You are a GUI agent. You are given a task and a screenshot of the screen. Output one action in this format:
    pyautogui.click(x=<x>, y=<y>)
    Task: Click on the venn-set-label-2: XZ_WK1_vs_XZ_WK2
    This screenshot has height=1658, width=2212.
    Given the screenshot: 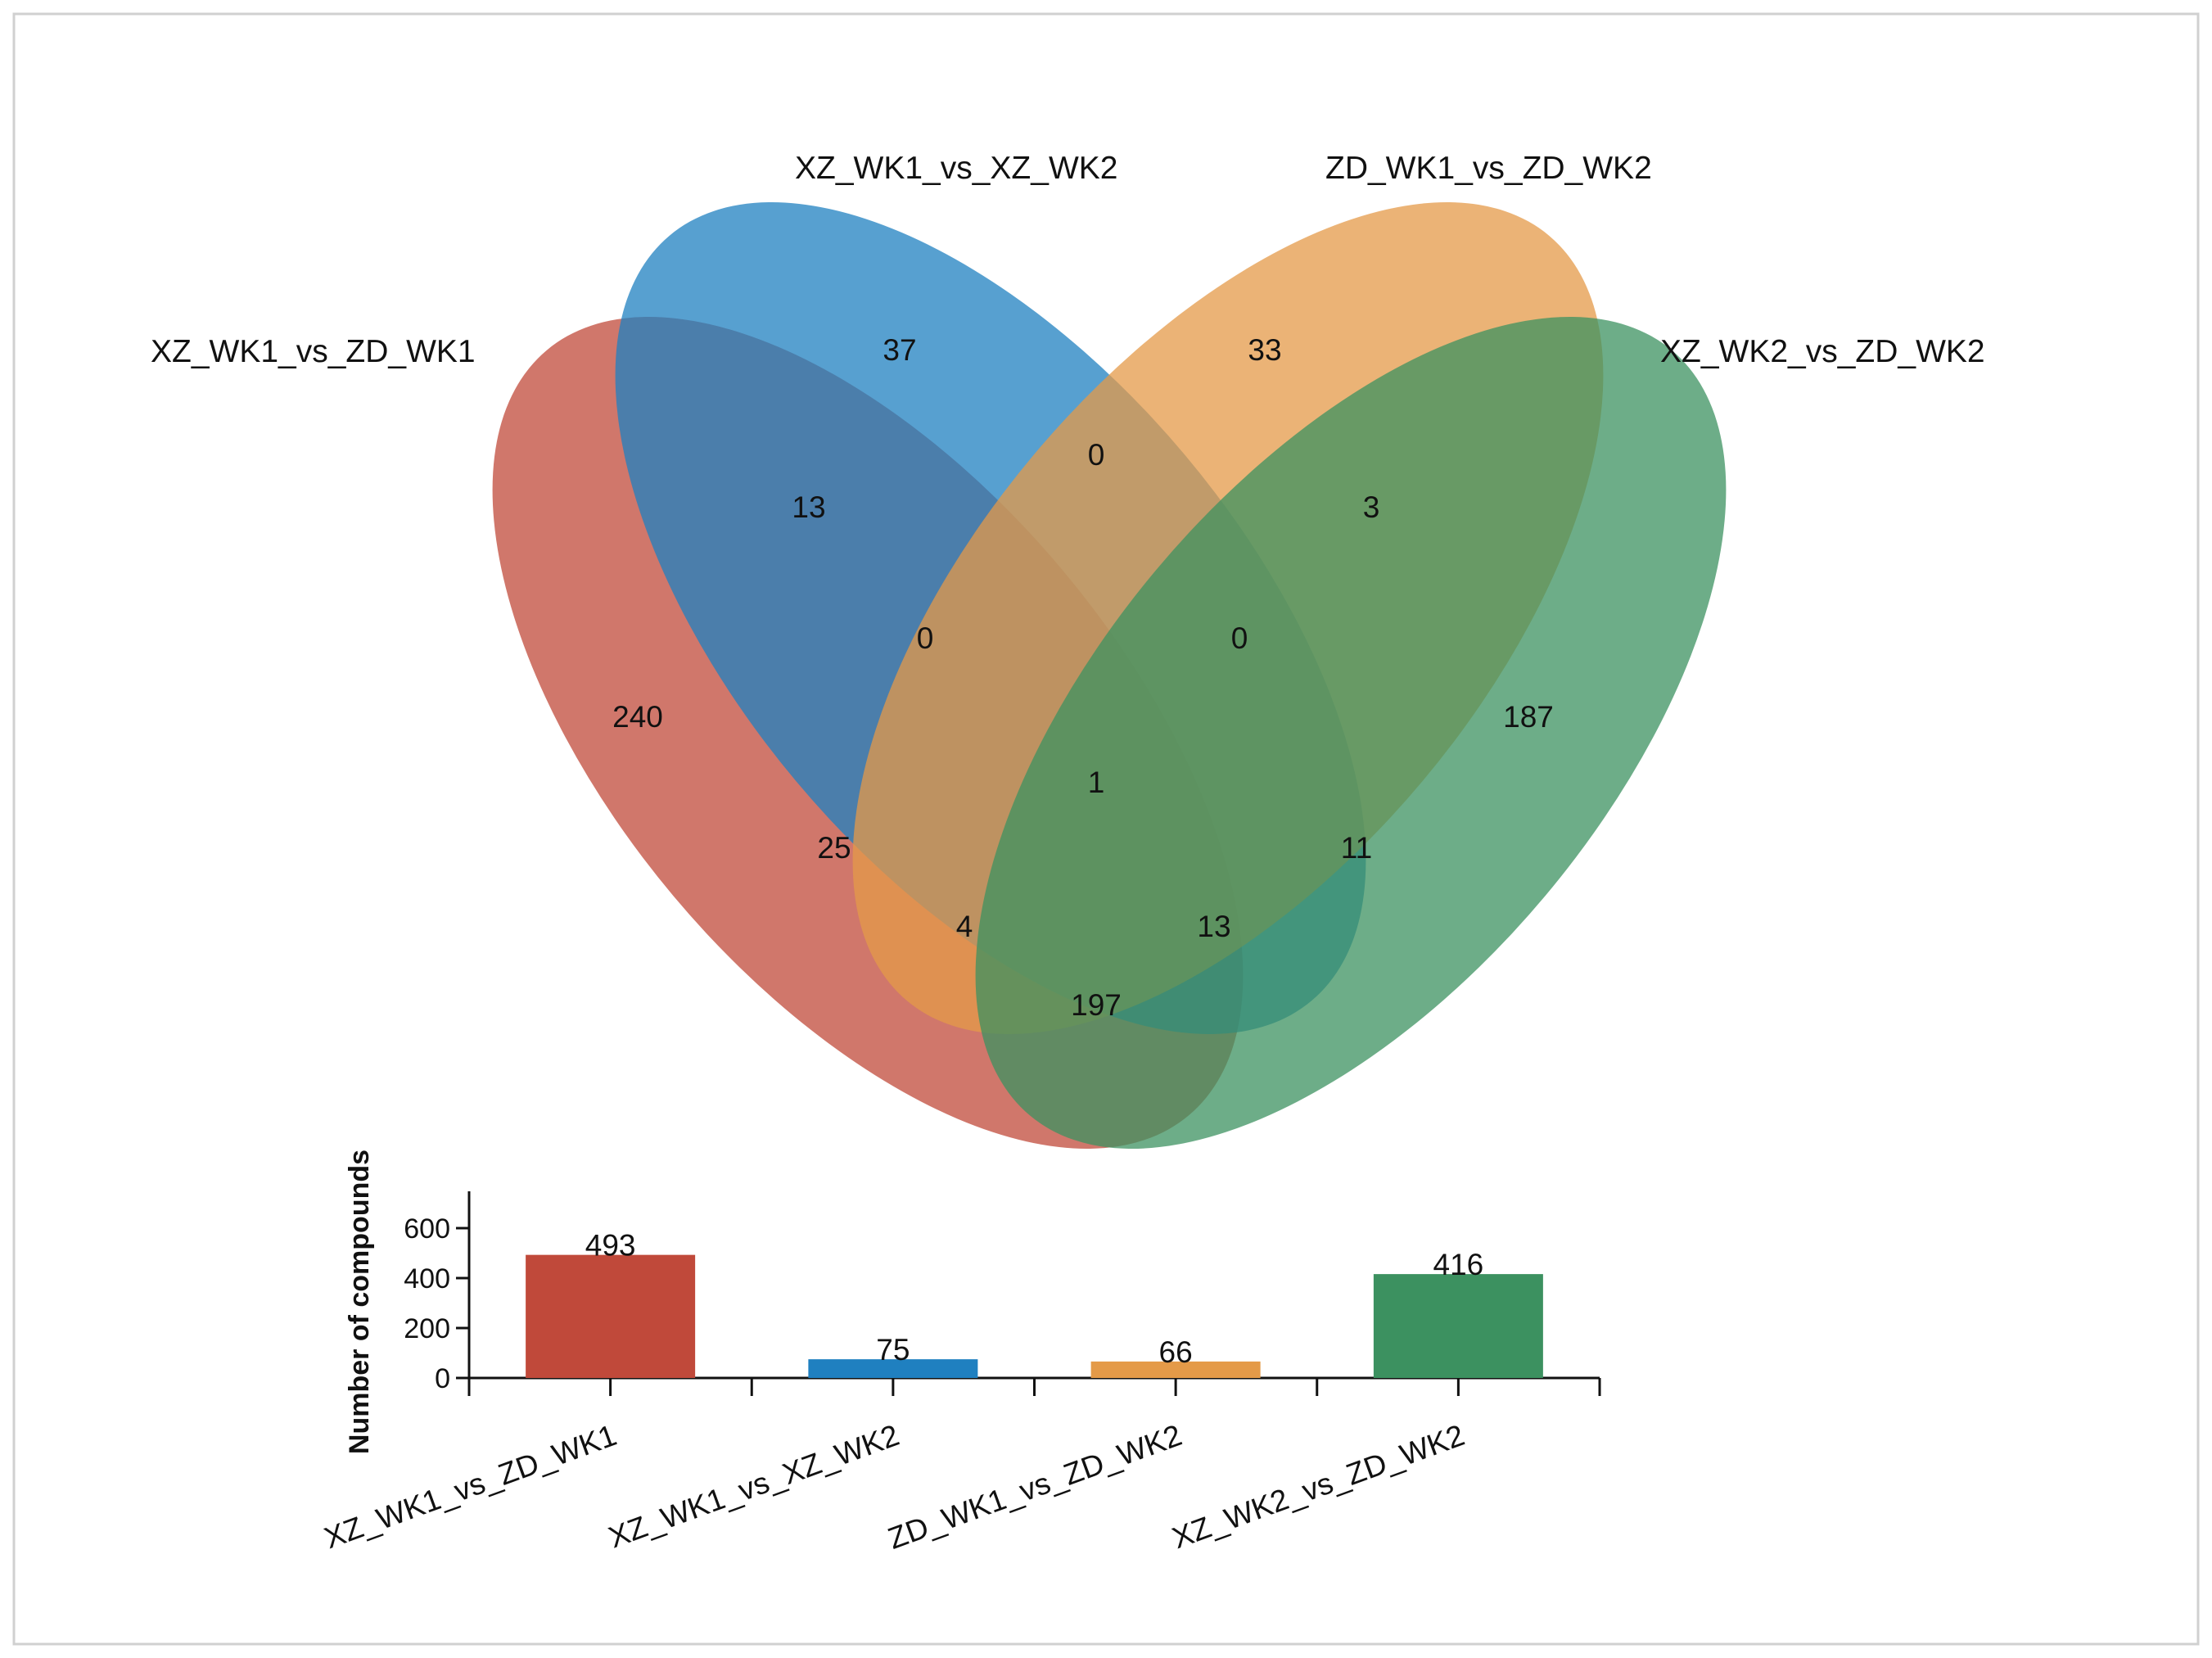 What is the action you would take?
    pyautogui.click(x=956, y=168)
    